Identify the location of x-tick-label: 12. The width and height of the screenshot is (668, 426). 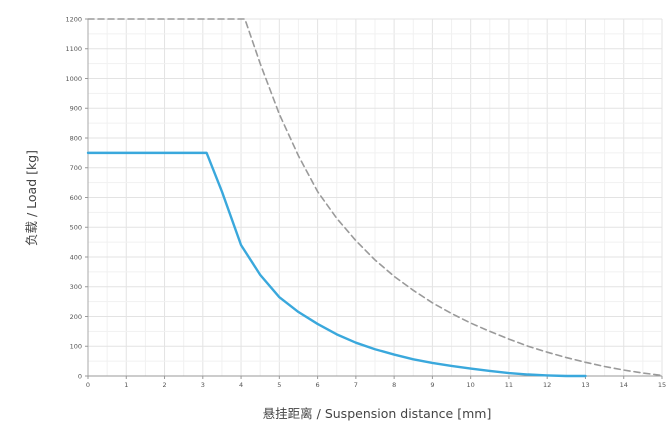
(547, 385).